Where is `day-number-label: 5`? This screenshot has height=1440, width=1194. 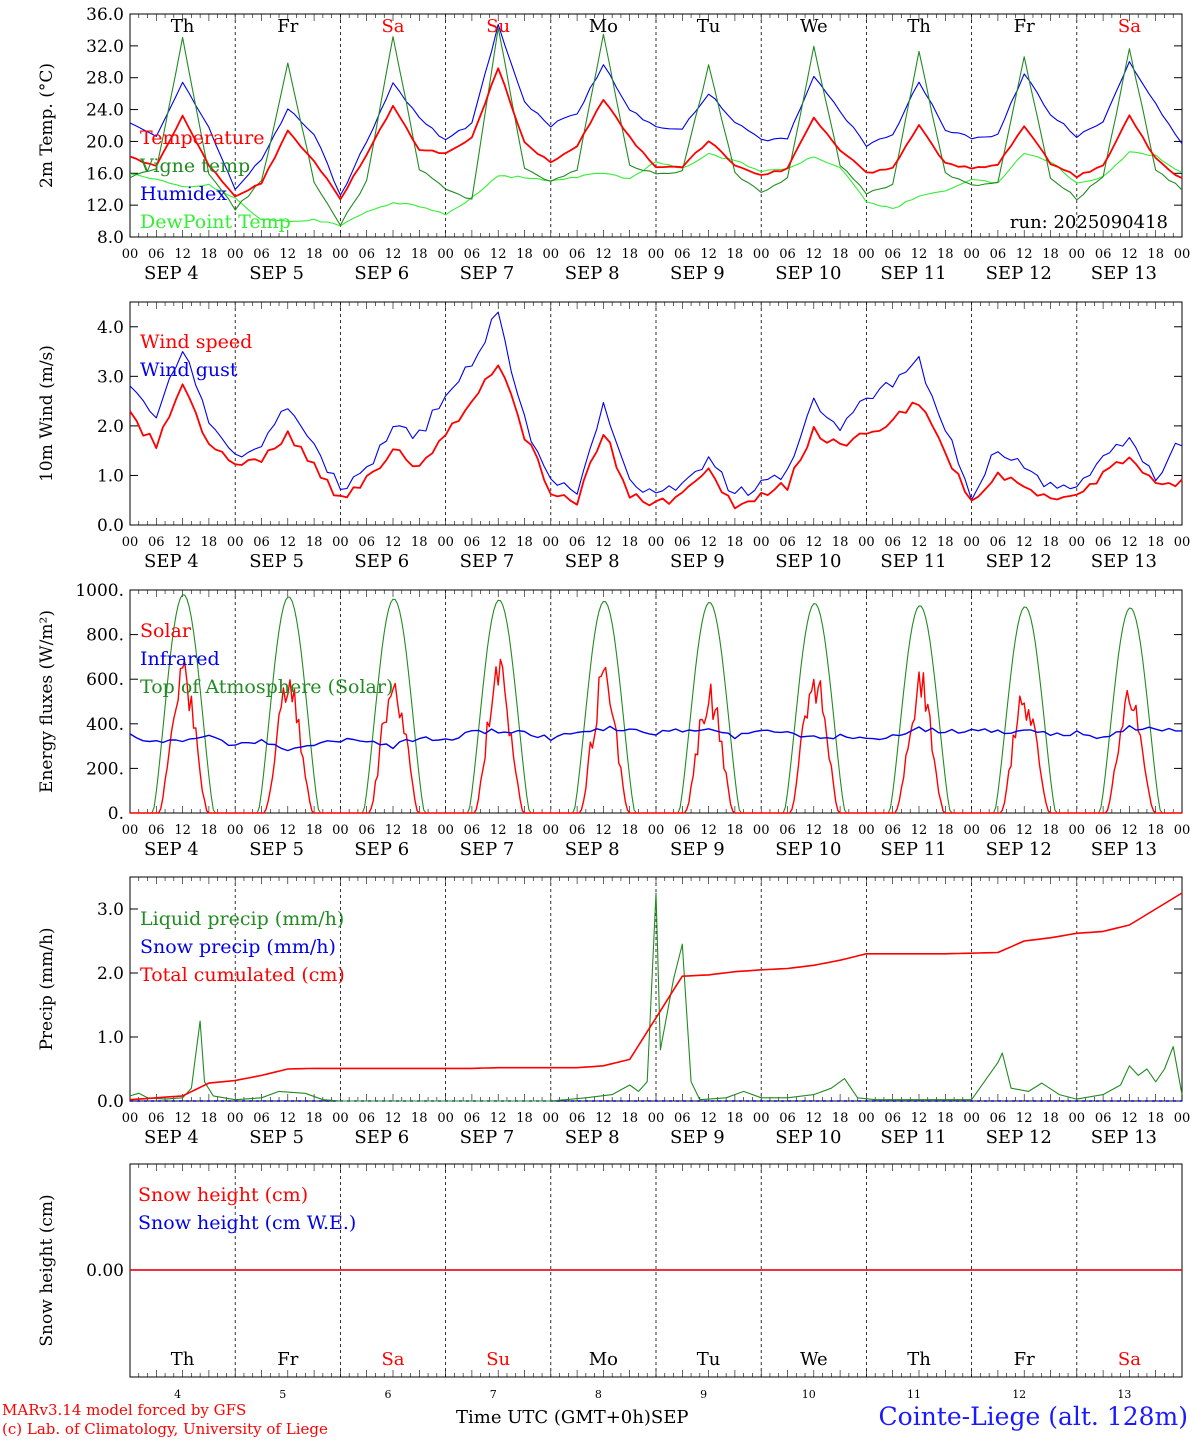 day-number-label: 5 is located at coordinates (282, 1394).